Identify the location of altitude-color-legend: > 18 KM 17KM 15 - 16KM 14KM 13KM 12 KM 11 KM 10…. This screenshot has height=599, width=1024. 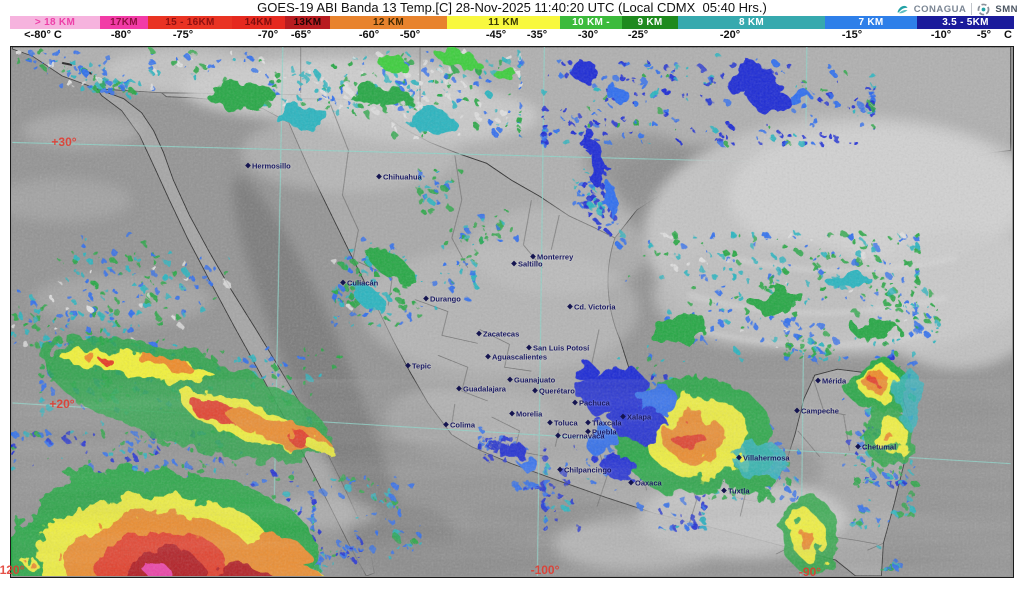
(512, 22).